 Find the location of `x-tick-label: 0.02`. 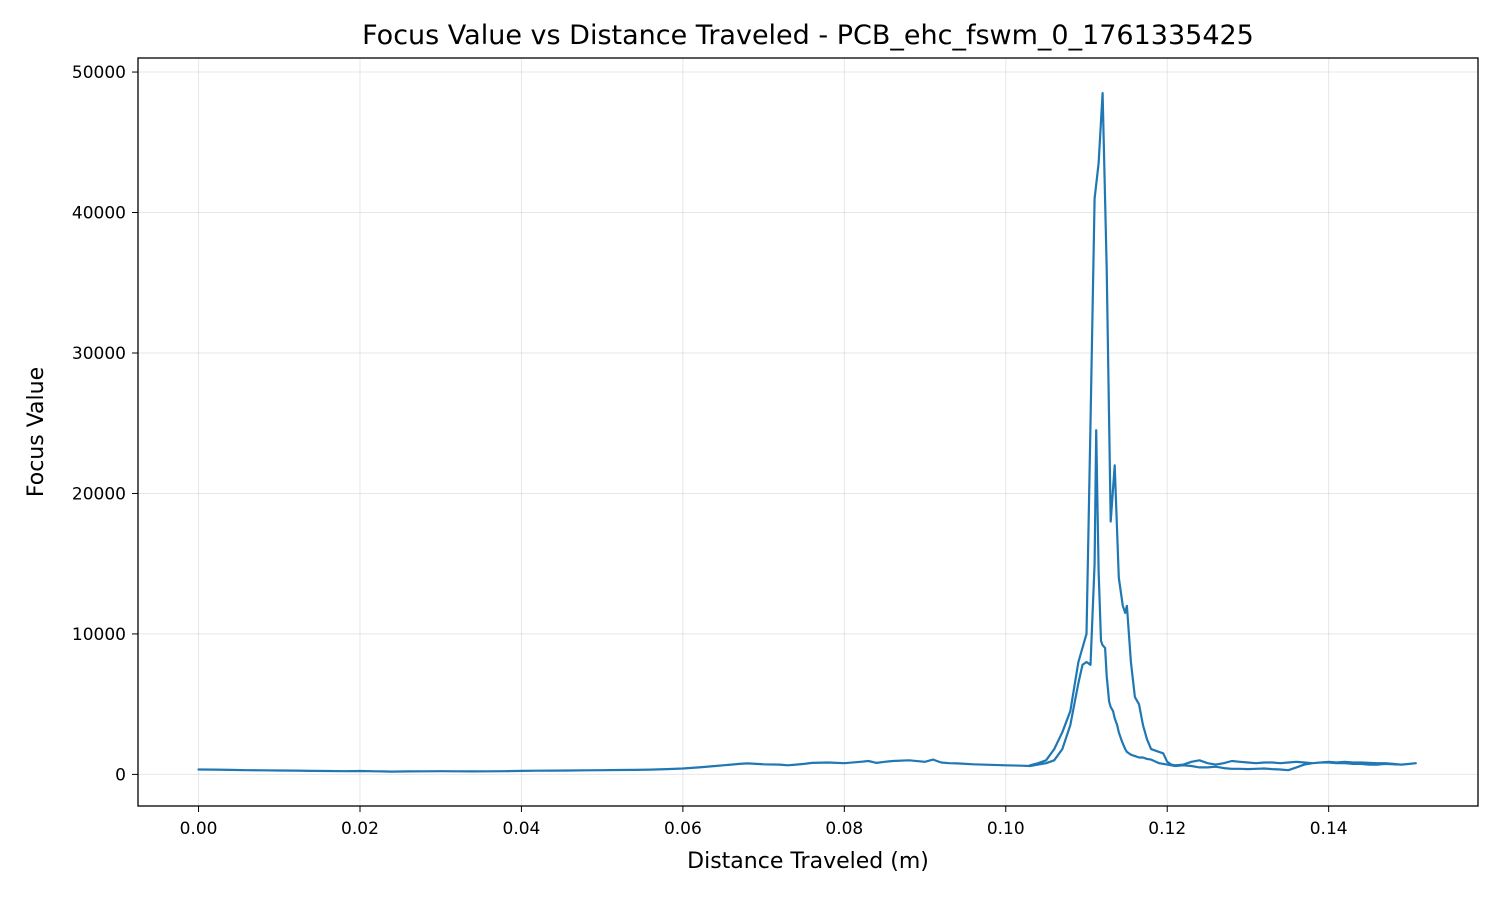

x-tick-label: 0.02 is located at coordinates (360, 829).